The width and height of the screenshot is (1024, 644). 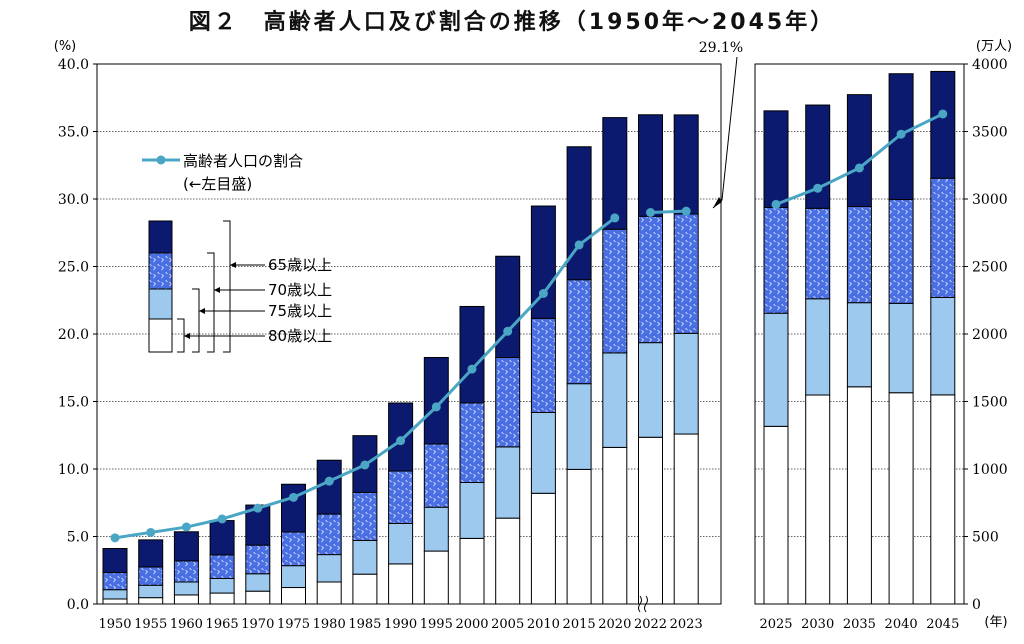 I want to click on year-unit: (年), so click(x=995, y=622).